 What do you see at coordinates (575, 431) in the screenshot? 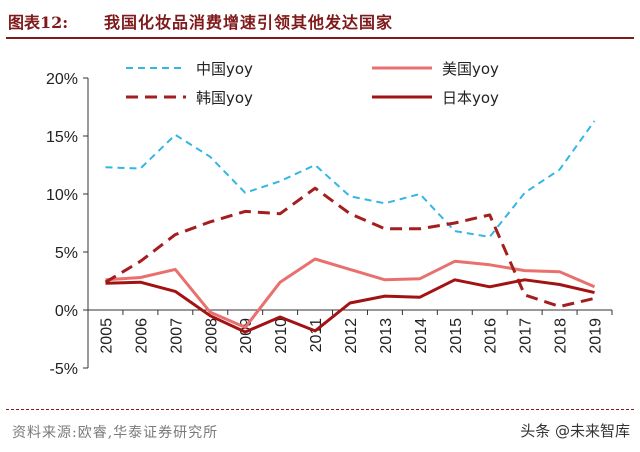
I see `watermark: 头条 @未来智库` at bounding box center [575, 431].